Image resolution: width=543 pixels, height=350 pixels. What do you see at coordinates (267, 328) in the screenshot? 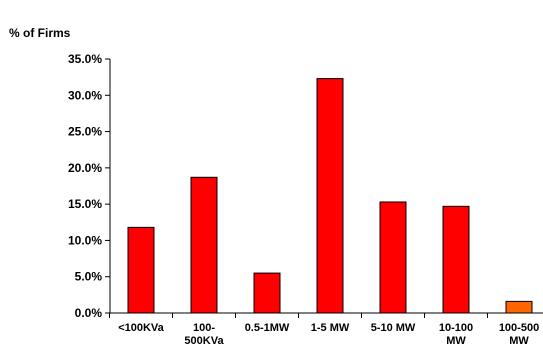
I see `x-category-label: 0.5-1MW` at bounding box center [267, 328].